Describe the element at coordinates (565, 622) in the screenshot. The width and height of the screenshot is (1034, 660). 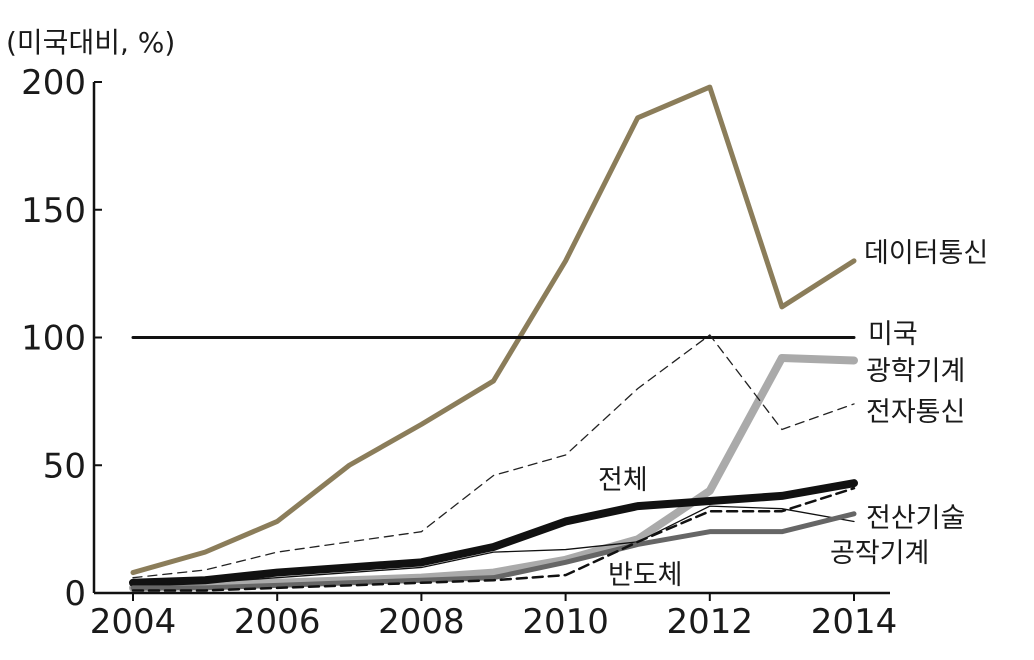
I see `x-tick-label: 2010` at that location.